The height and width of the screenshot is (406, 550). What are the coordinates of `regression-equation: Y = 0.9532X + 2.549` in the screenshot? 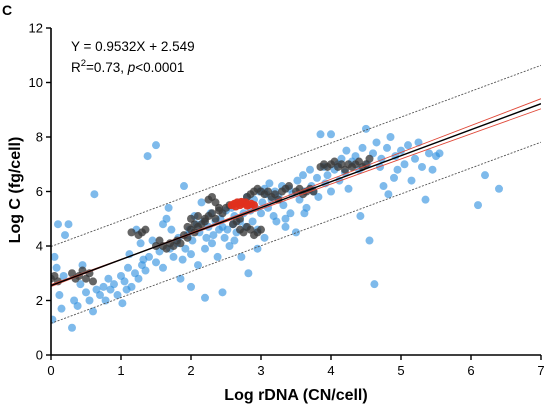 It's located at (133, 46).